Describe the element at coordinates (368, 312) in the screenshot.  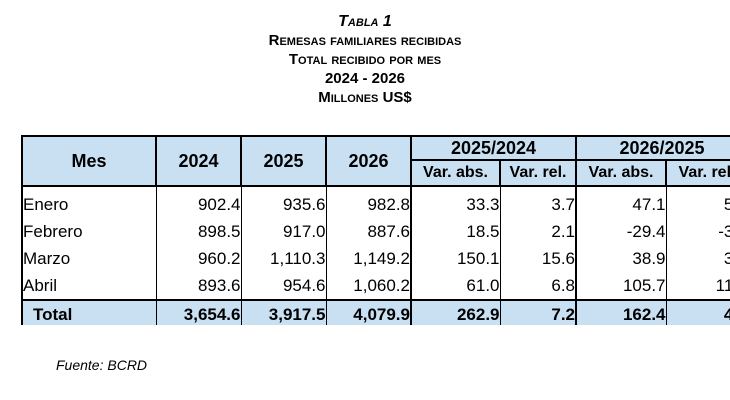
I see `cell-value: 4,079.9` at that location.